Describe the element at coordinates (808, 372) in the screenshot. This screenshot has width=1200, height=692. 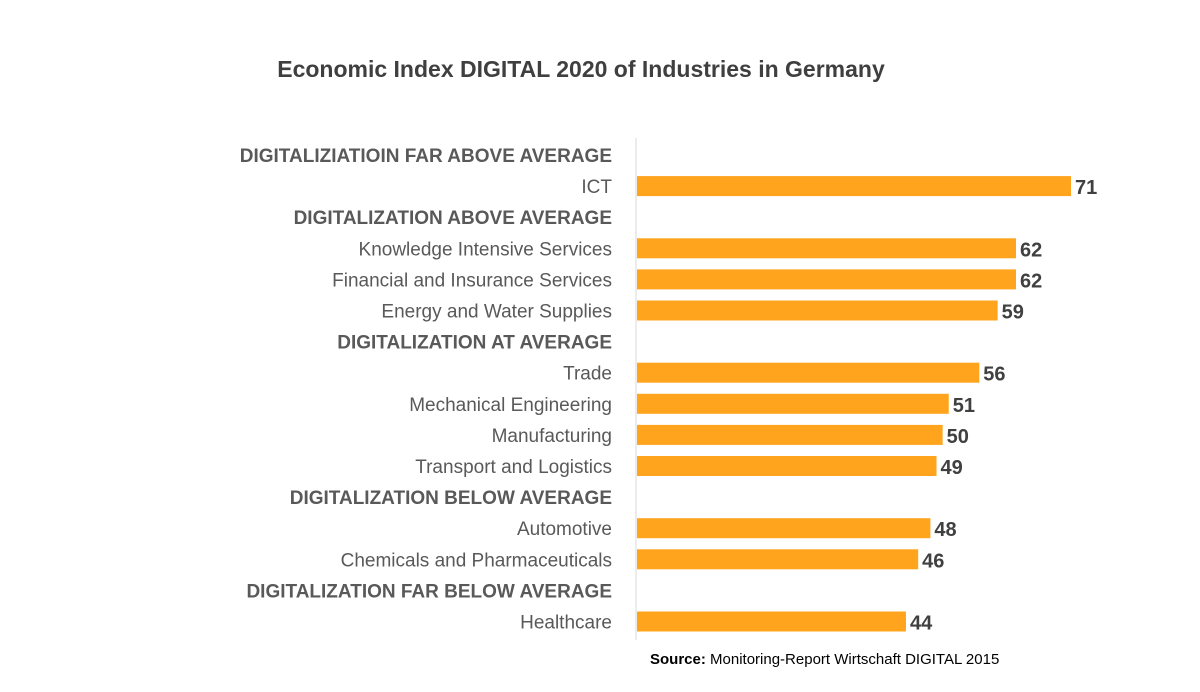
I see `bar-trade` at that location.